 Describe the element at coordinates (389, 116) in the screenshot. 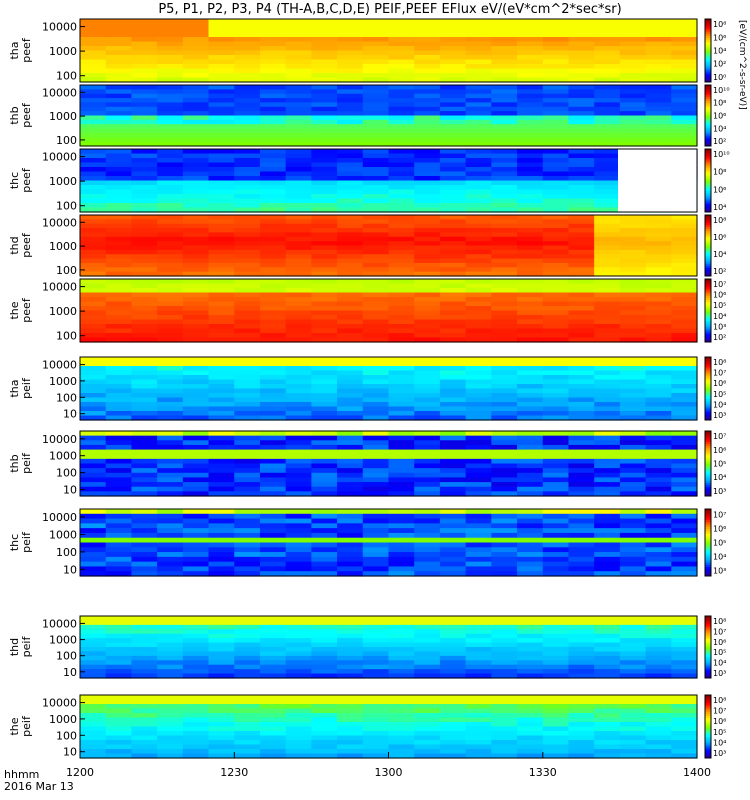

I see `panel-heatmap-cells` at that location.